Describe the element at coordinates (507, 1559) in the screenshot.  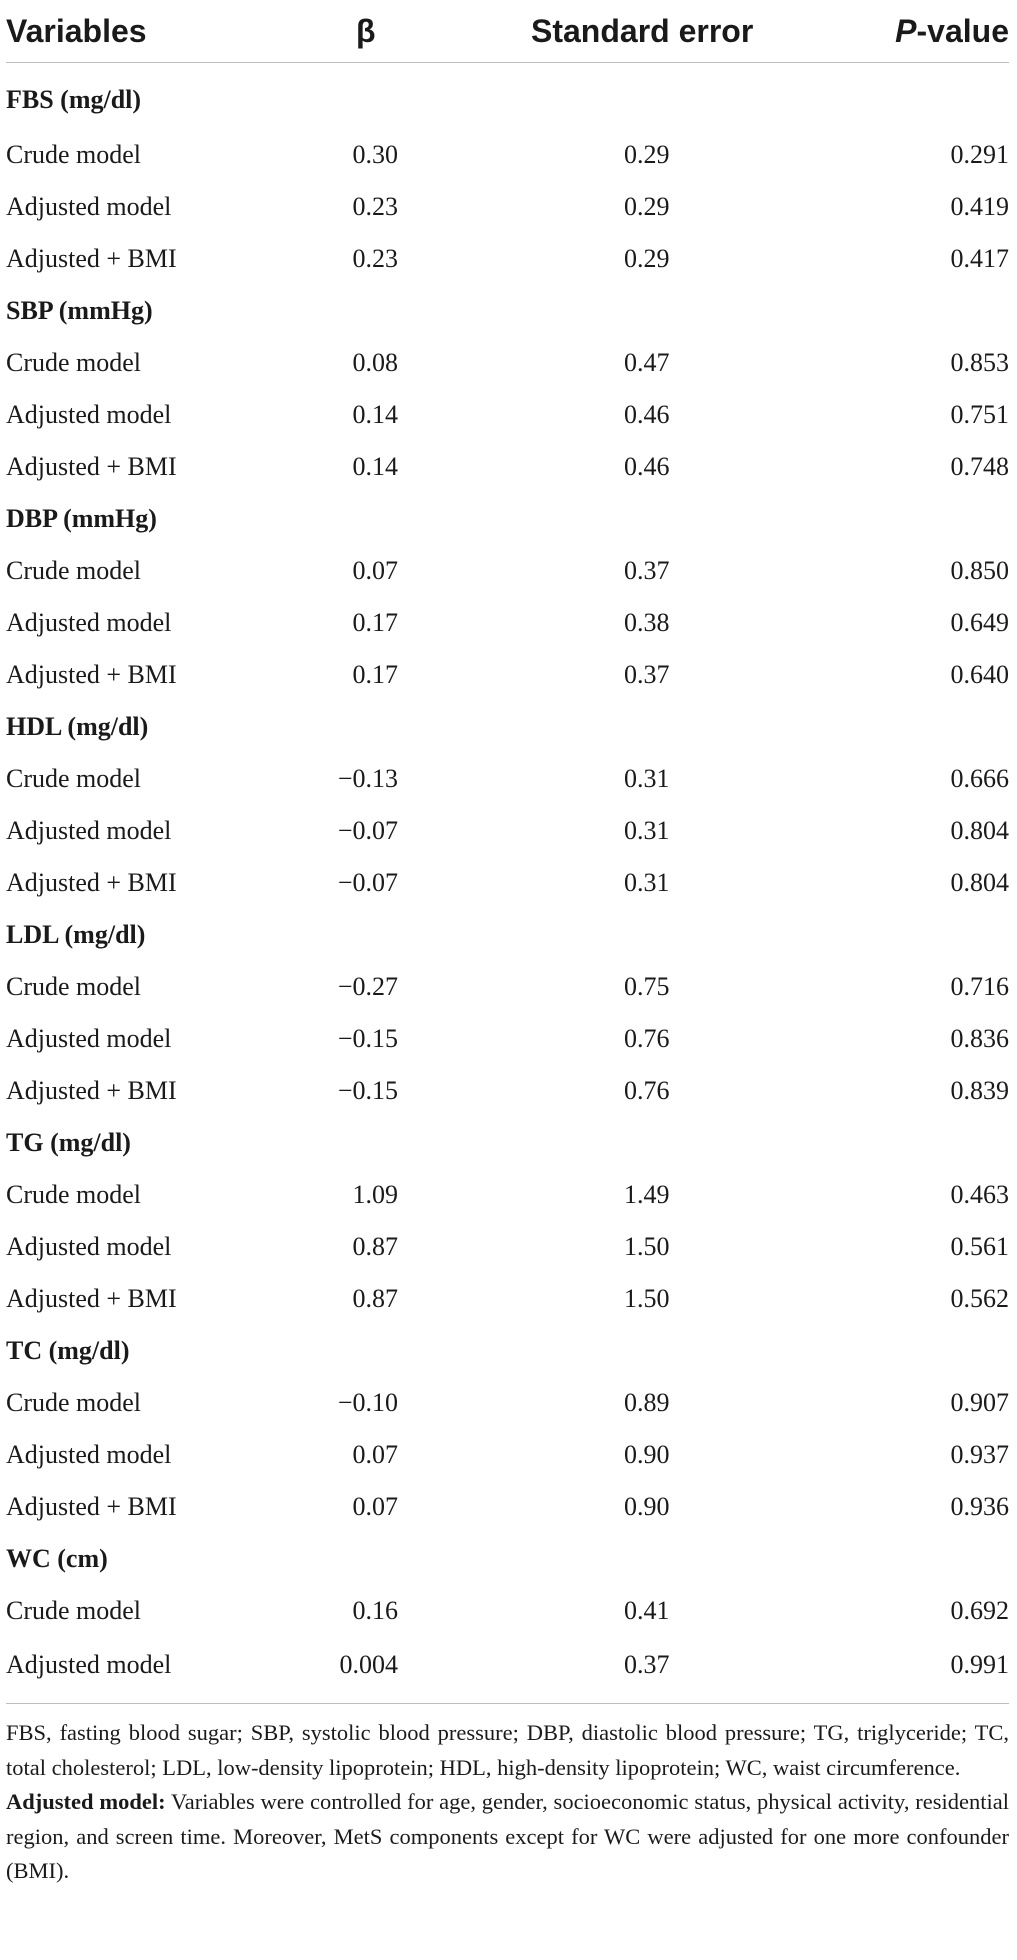
I see `group-row: WC (cm)` at that location.